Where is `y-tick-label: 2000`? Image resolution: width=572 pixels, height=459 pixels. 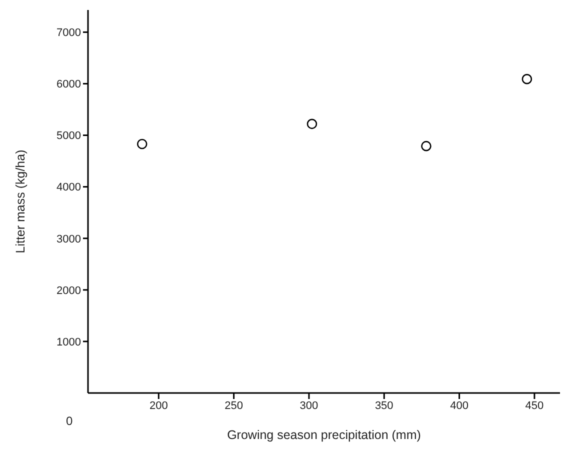
y-tick-label: 2000 is located at coordinates (68, 290).